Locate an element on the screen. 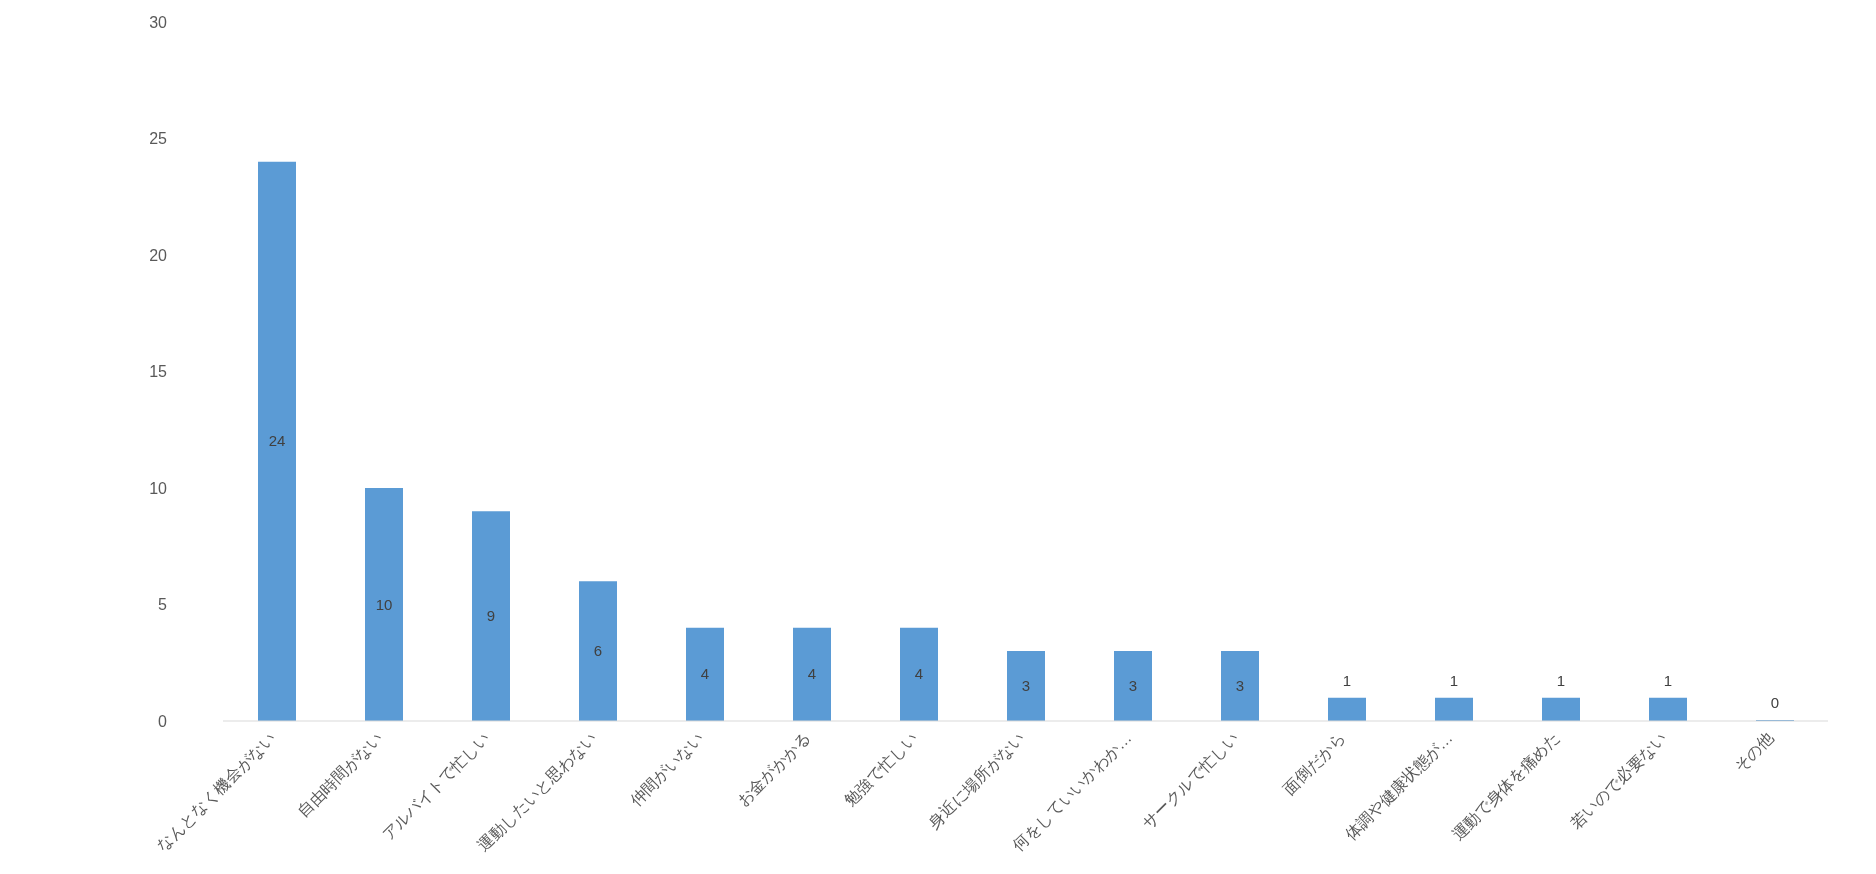 Image resolution: width=1876 pixels, height=874 pixels. x-tick-label: 勉強で忙しい is located at coordinates (880, 769).